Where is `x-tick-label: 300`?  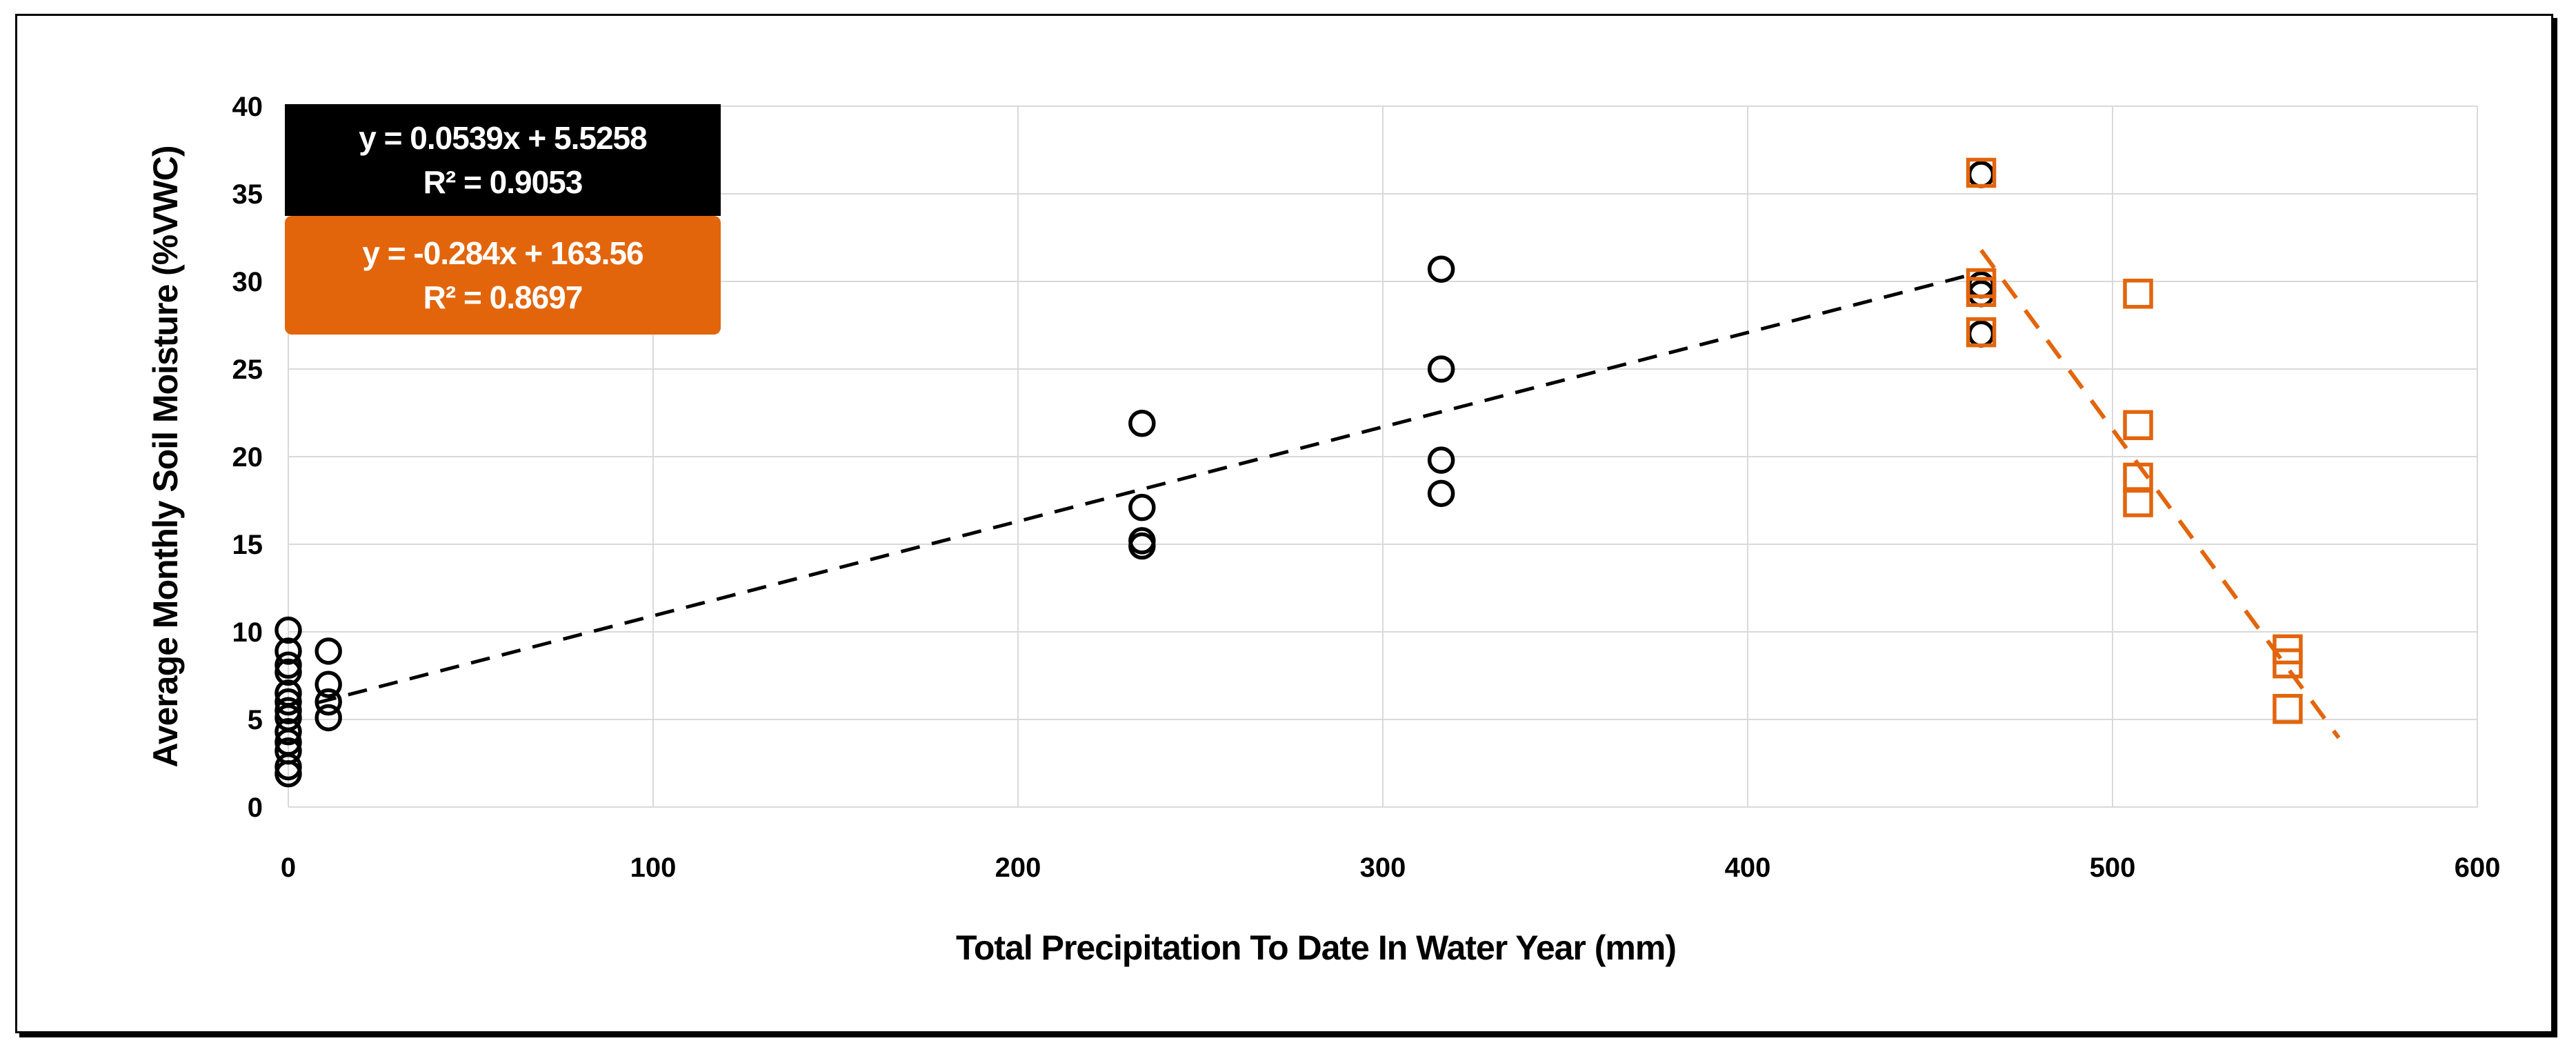
x-tick-label: 300 is located at coordinates (1383, 868).